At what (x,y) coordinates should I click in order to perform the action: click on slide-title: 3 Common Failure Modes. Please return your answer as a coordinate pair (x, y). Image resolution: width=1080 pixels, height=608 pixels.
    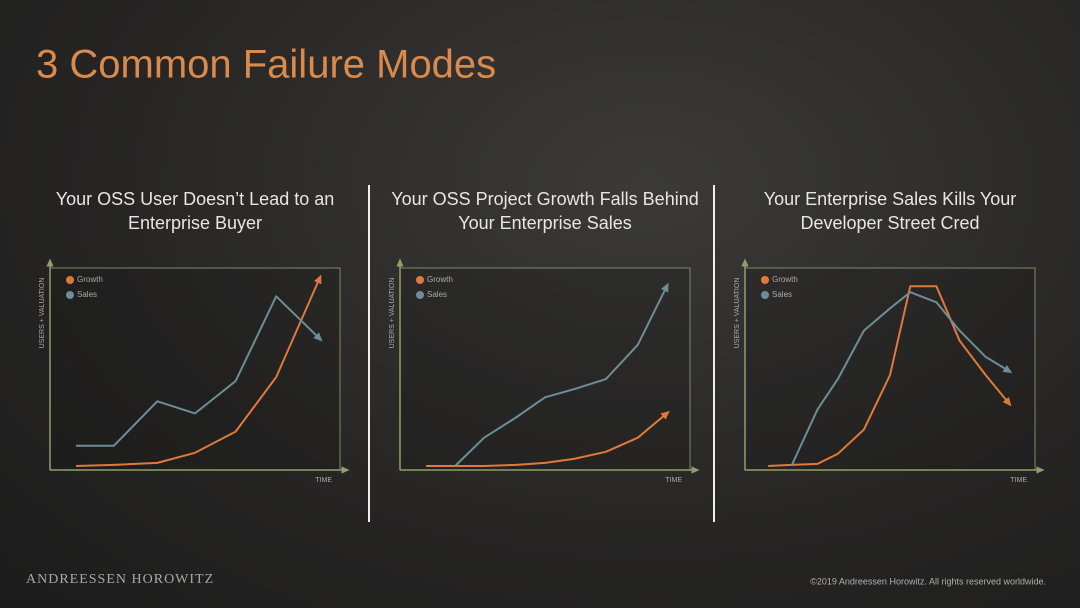
    Looking at the image, I should click on (266, 65).